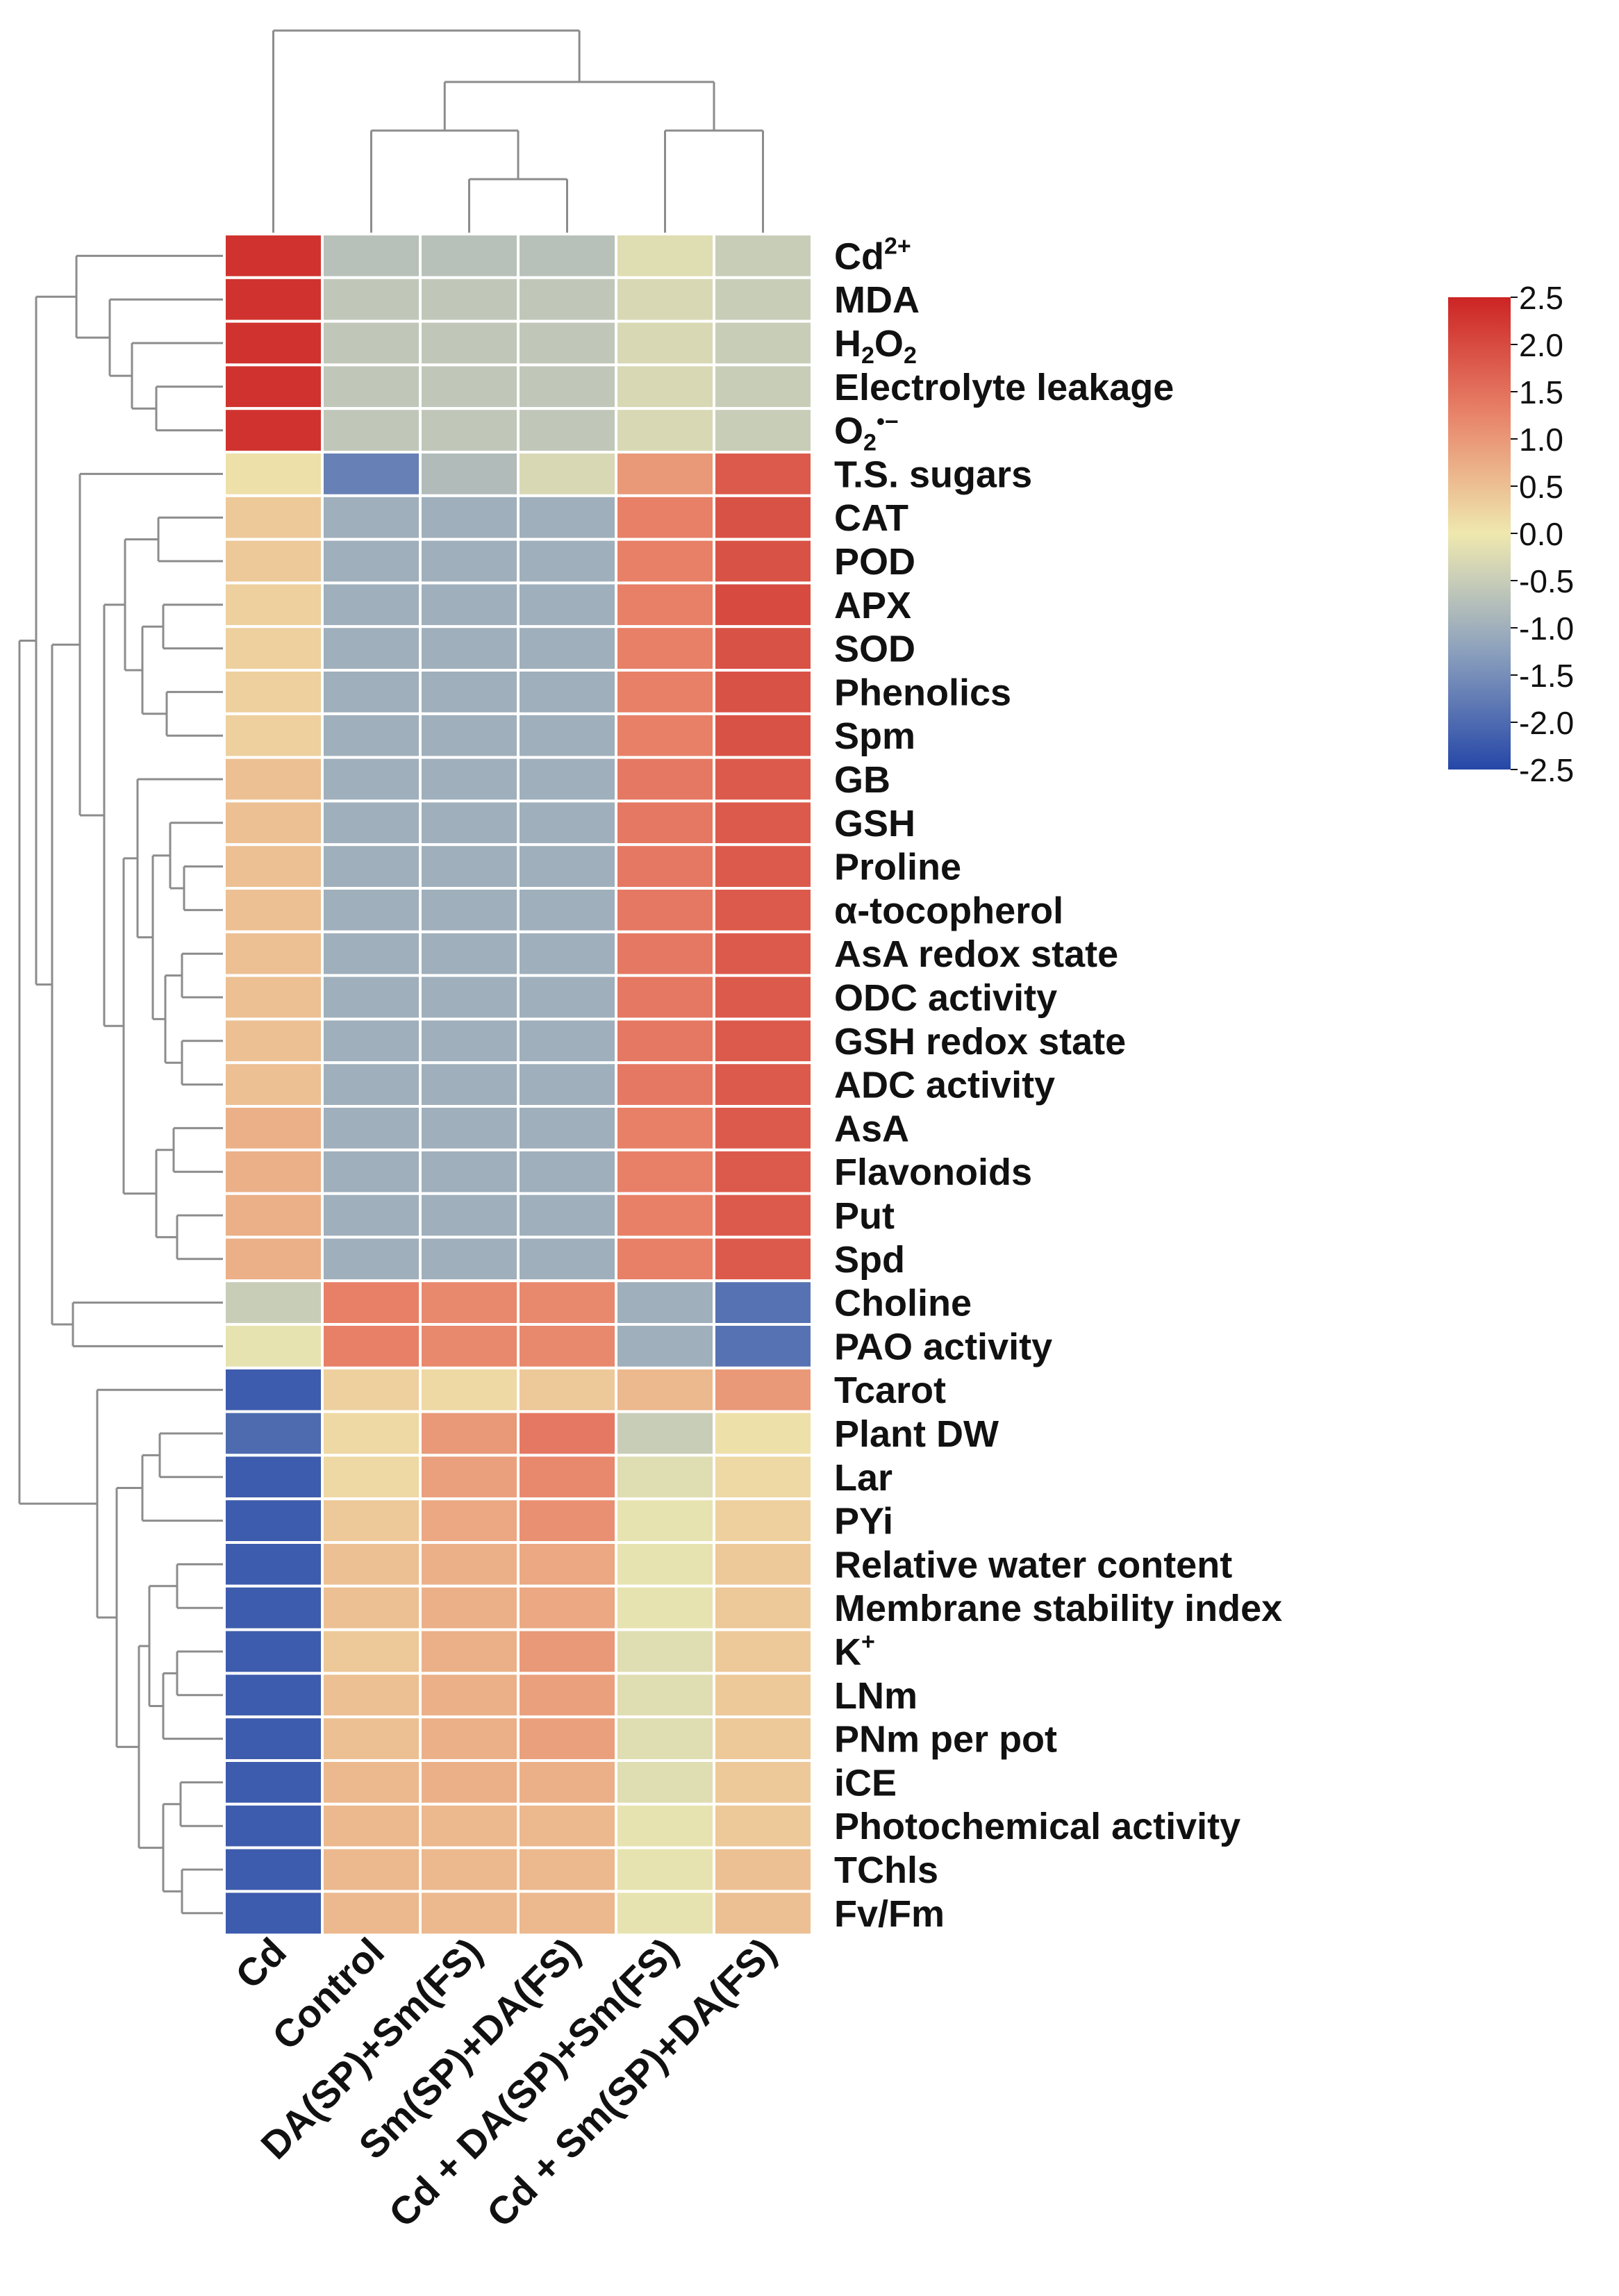 The image size is (1619, 2296). Describe the element at coordinates (890, 1391) in the screenshot. I see `row-label: Tcarot` at that location.